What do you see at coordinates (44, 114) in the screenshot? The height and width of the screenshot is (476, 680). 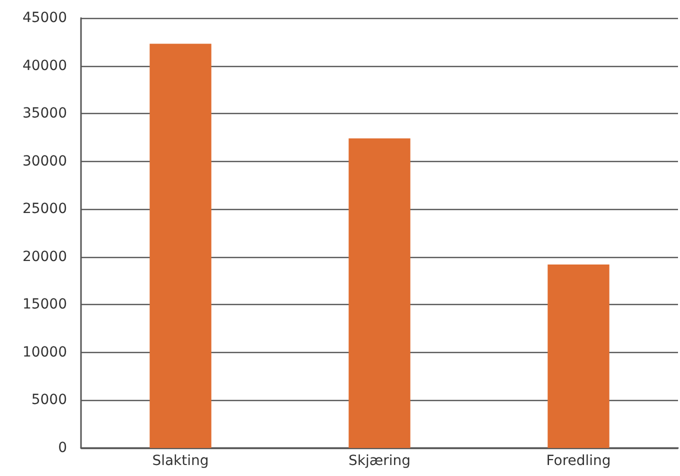 I see `y-tick-label: 35000` at bounding box center [44, 114].